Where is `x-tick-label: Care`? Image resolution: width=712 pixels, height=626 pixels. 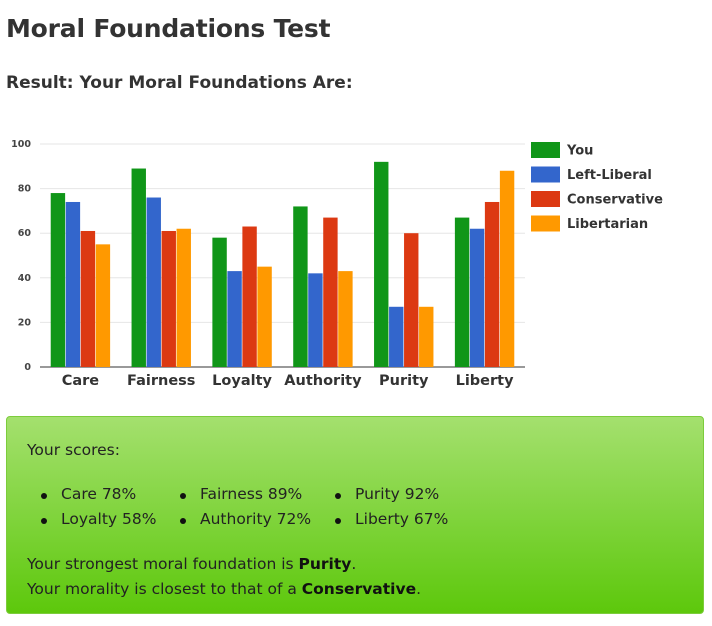
x-tick-label: Care is located at coordinates (81, 381).